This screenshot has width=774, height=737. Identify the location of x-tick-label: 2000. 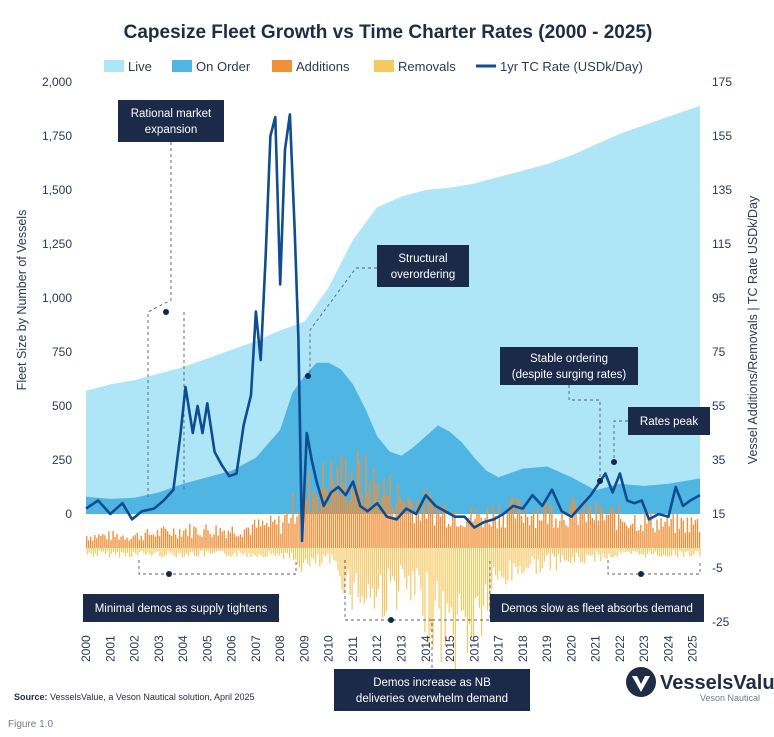
(86, 648).